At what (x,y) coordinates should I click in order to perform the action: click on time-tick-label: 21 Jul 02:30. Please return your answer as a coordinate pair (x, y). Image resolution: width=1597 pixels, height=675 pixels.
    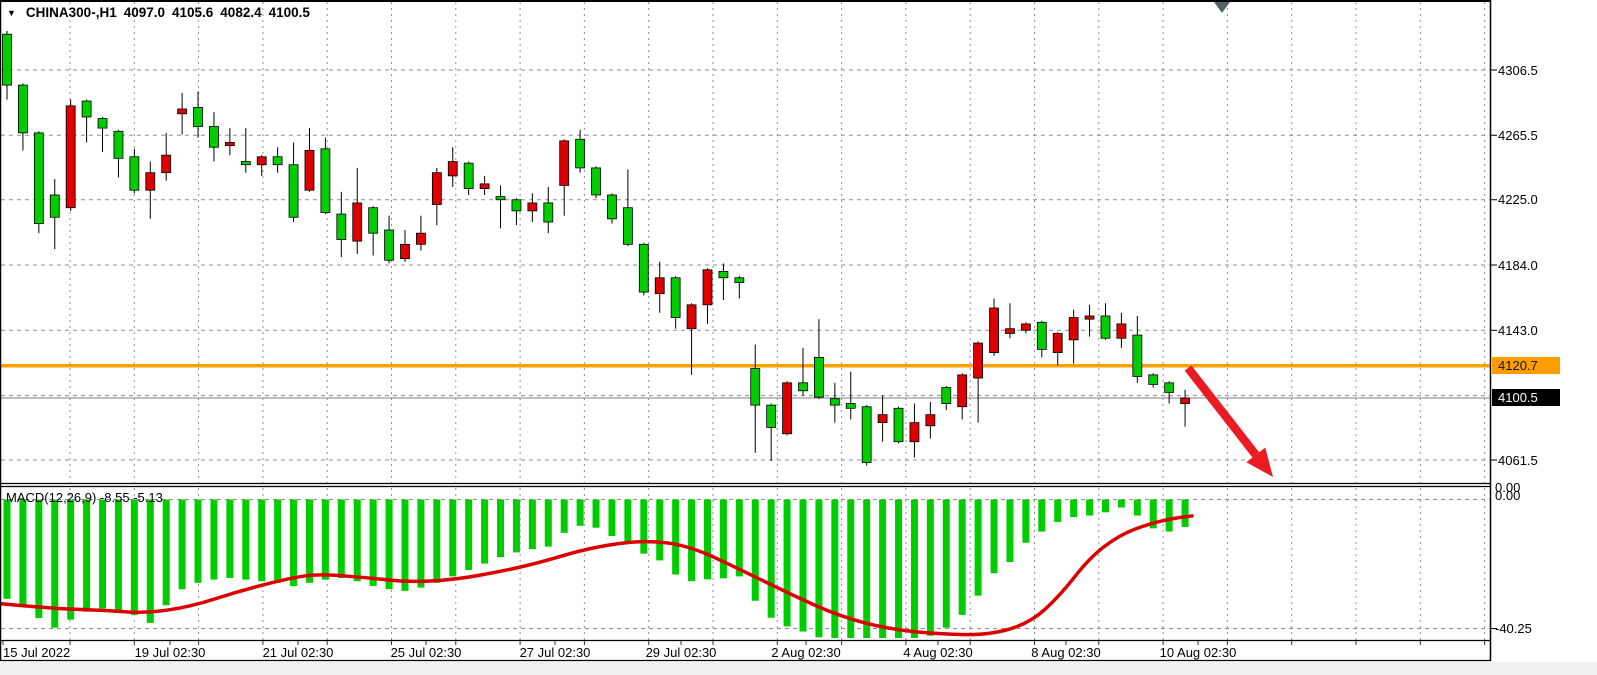
    Looking at the image, I should click on (298, 652).